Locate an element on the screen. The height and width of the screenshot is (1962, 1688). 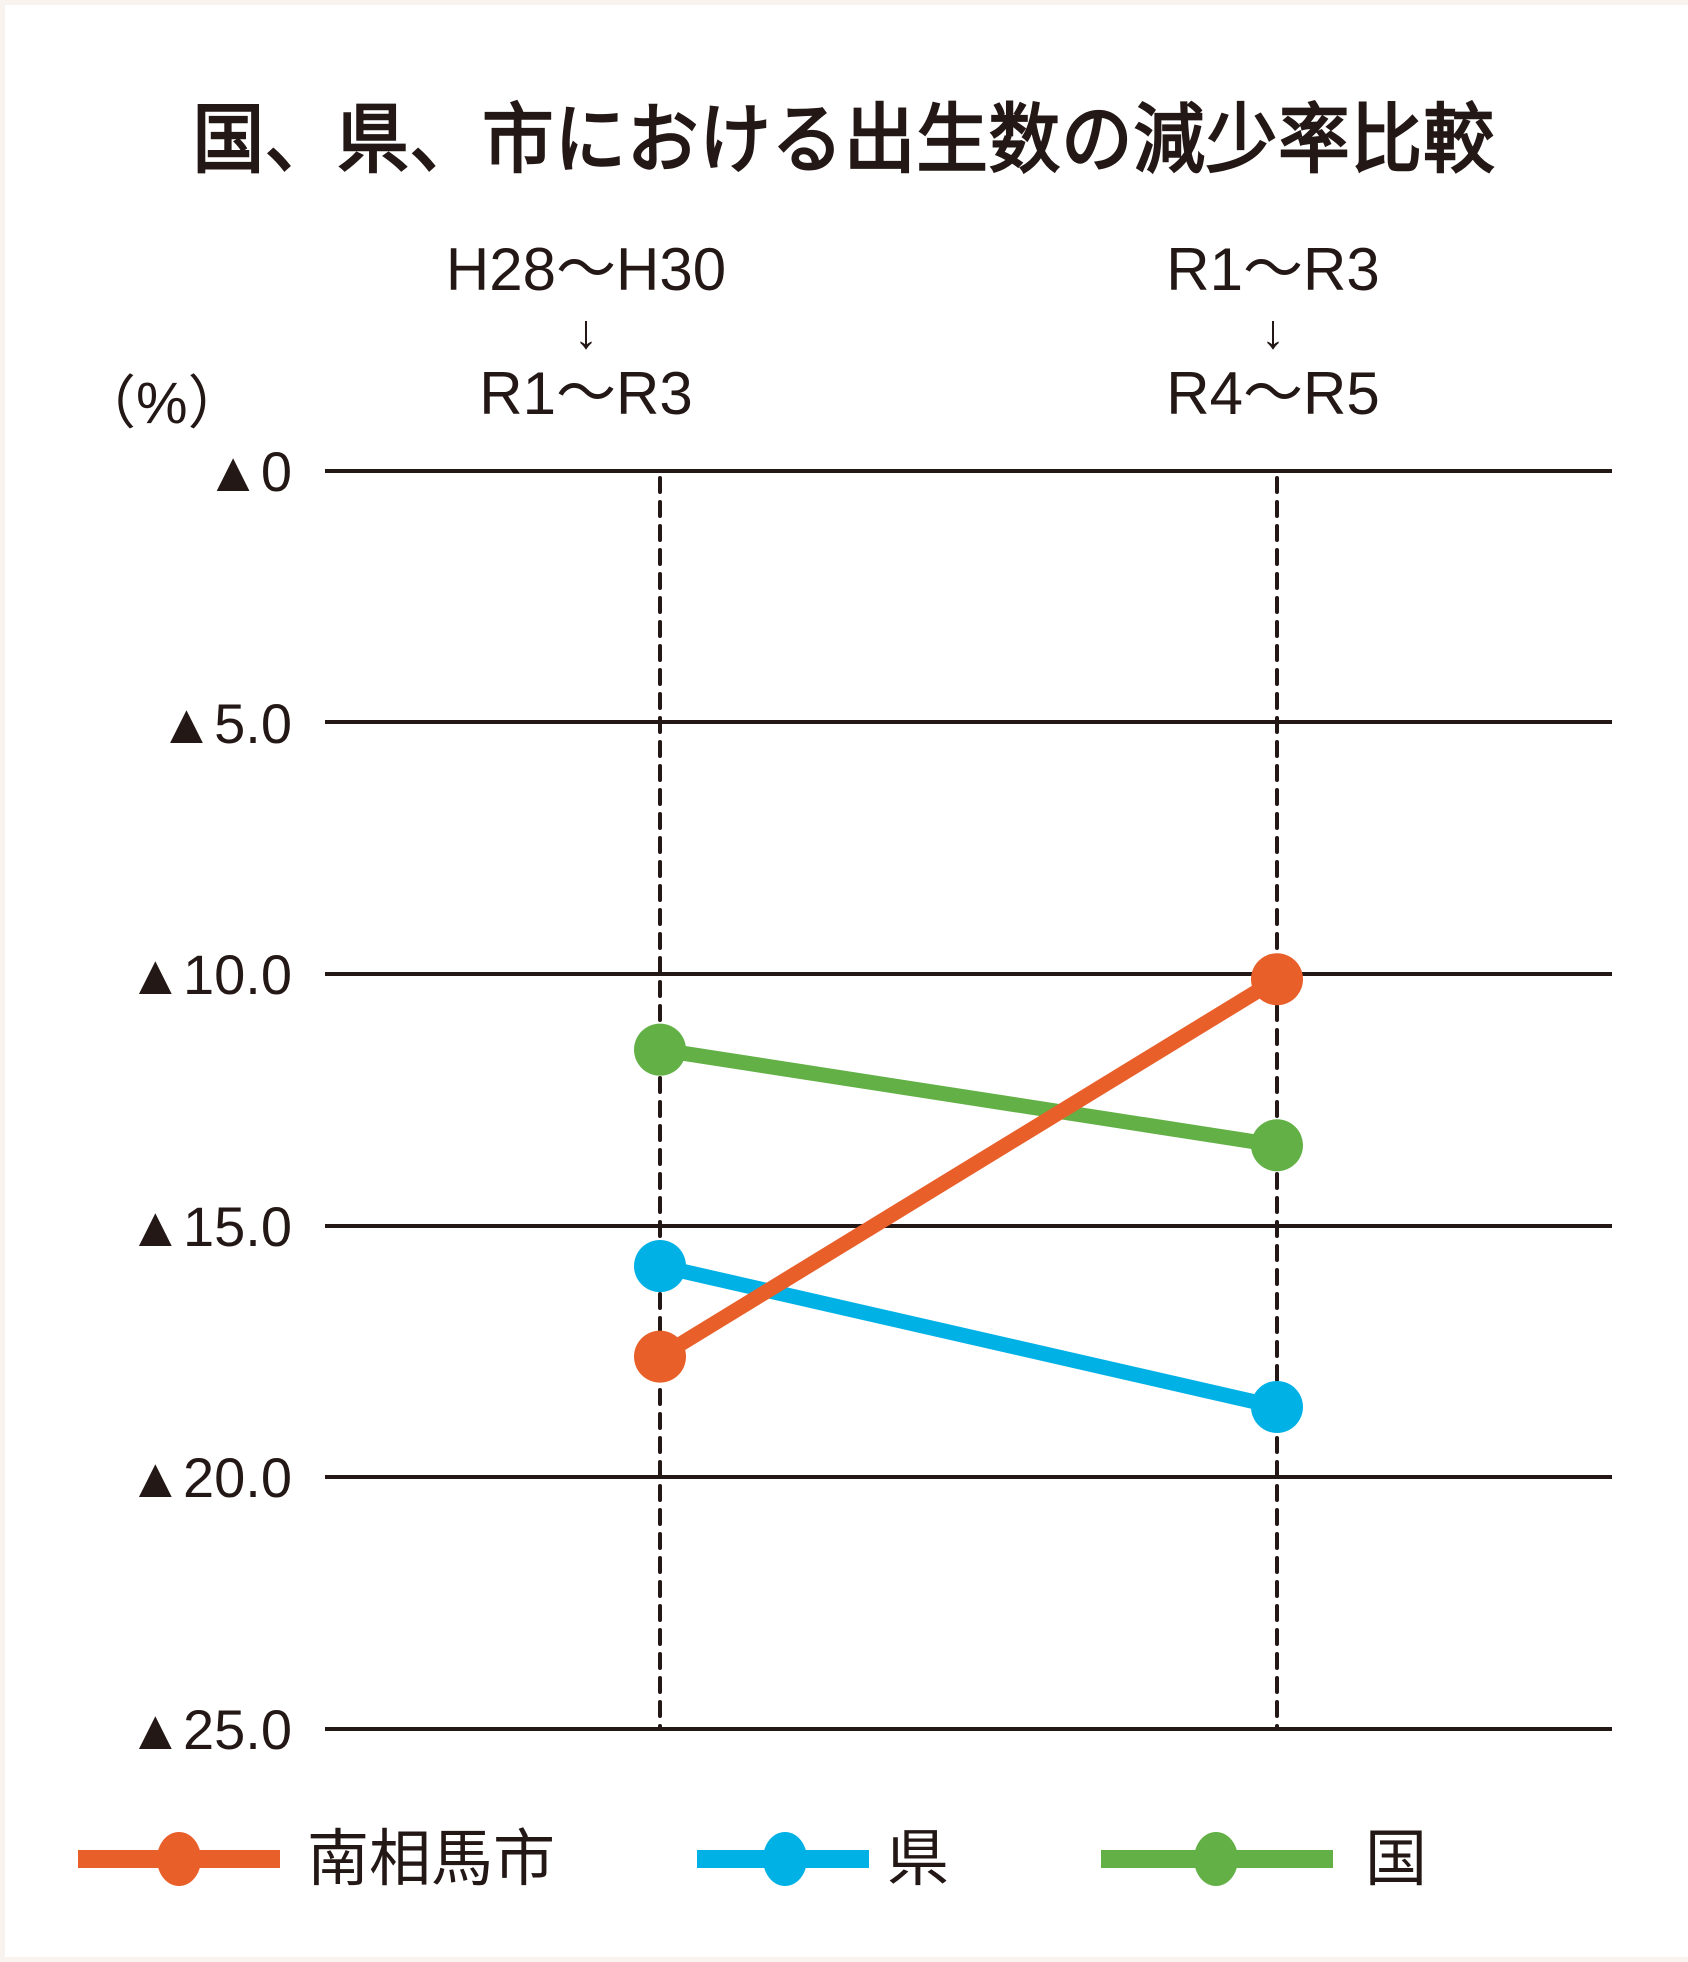
legend-label: 国 is located at coordinates (1396, 1858).